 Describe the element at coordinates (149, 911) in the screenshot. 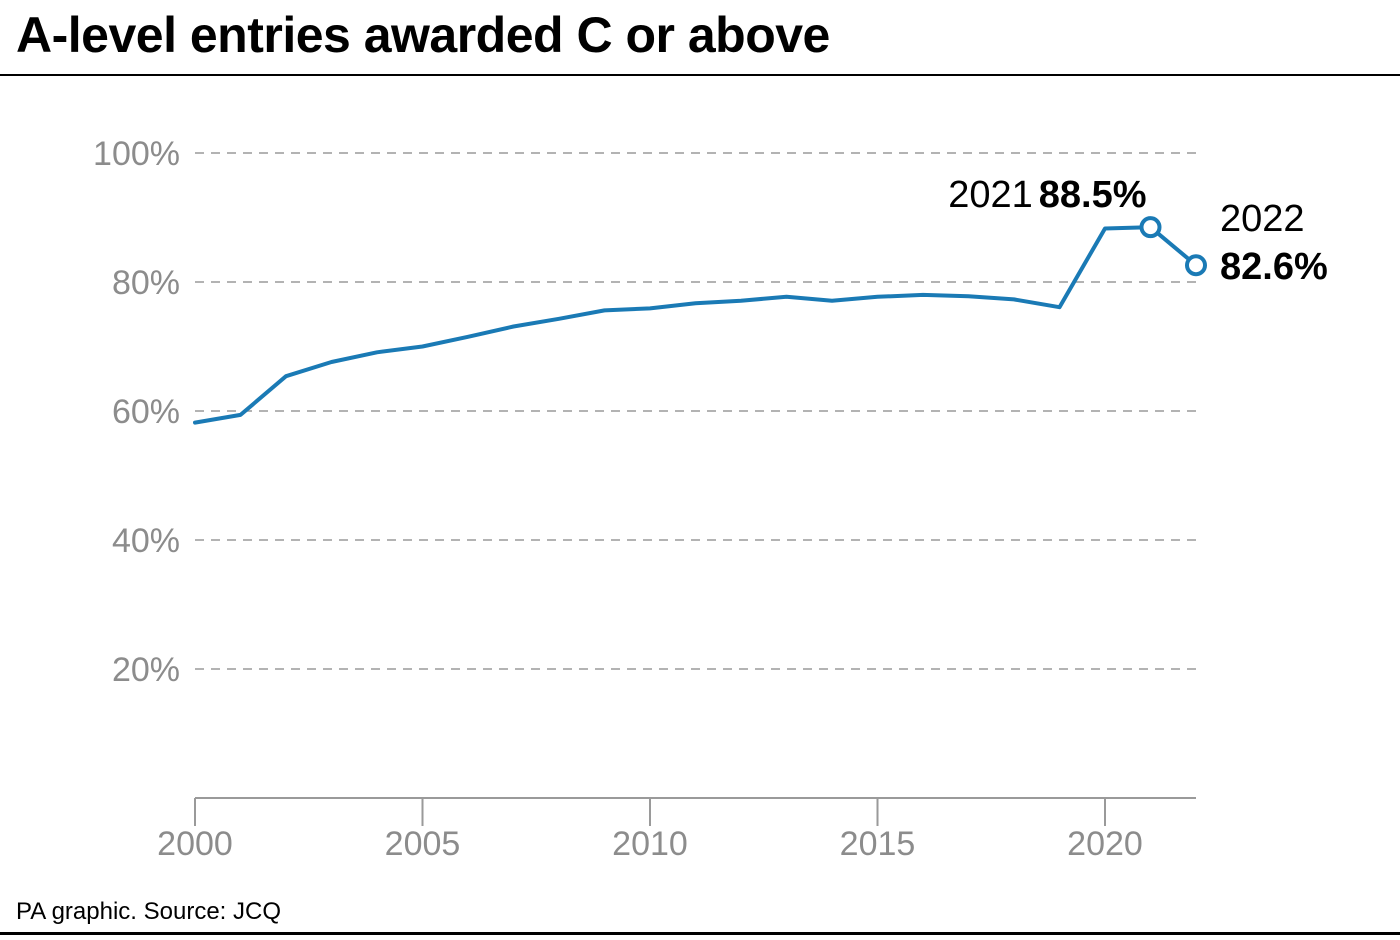

I see `source-credit: PA graphic. Source: JCQ` at that location.